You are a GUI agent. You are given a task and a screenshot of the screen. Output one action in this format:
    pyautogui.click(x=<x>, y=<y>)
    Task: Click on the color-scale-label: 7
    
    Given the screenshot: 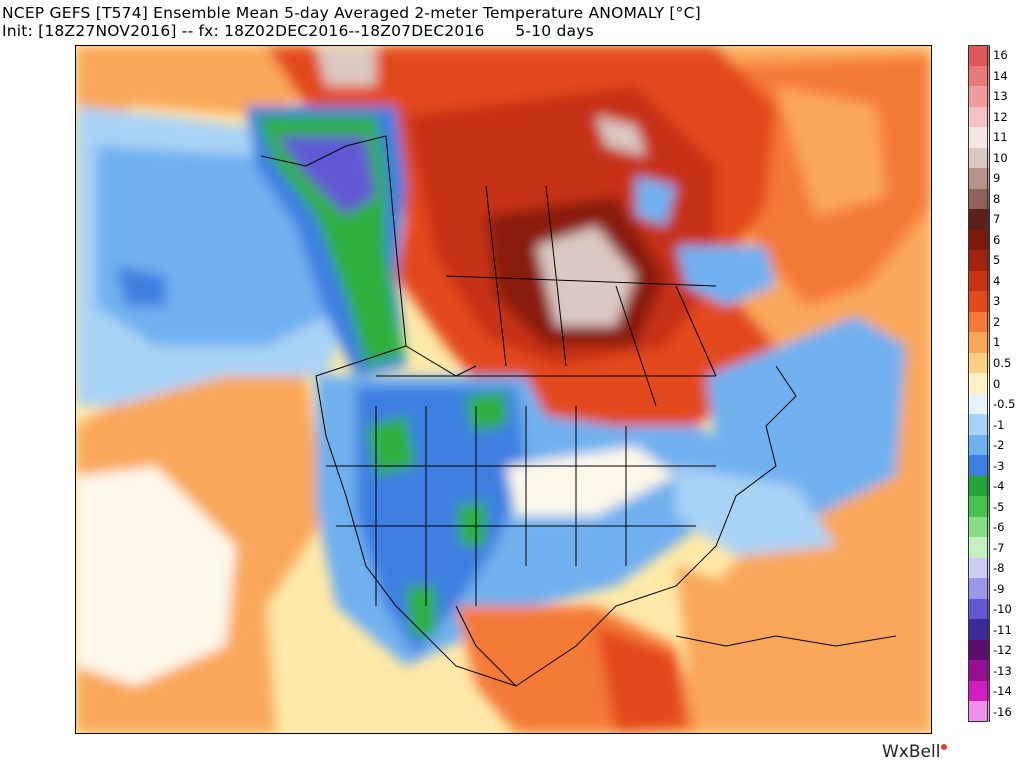 What is the action you would take?
    pyautogui.click(x=997, y=219)
    